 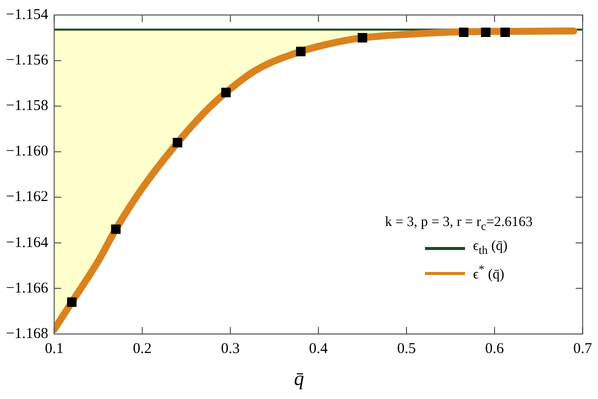 What do you see at coordinates (494, 348) in the screenshot?
I see `x-tick-label: 0.6` at bounding box center [494, 348].